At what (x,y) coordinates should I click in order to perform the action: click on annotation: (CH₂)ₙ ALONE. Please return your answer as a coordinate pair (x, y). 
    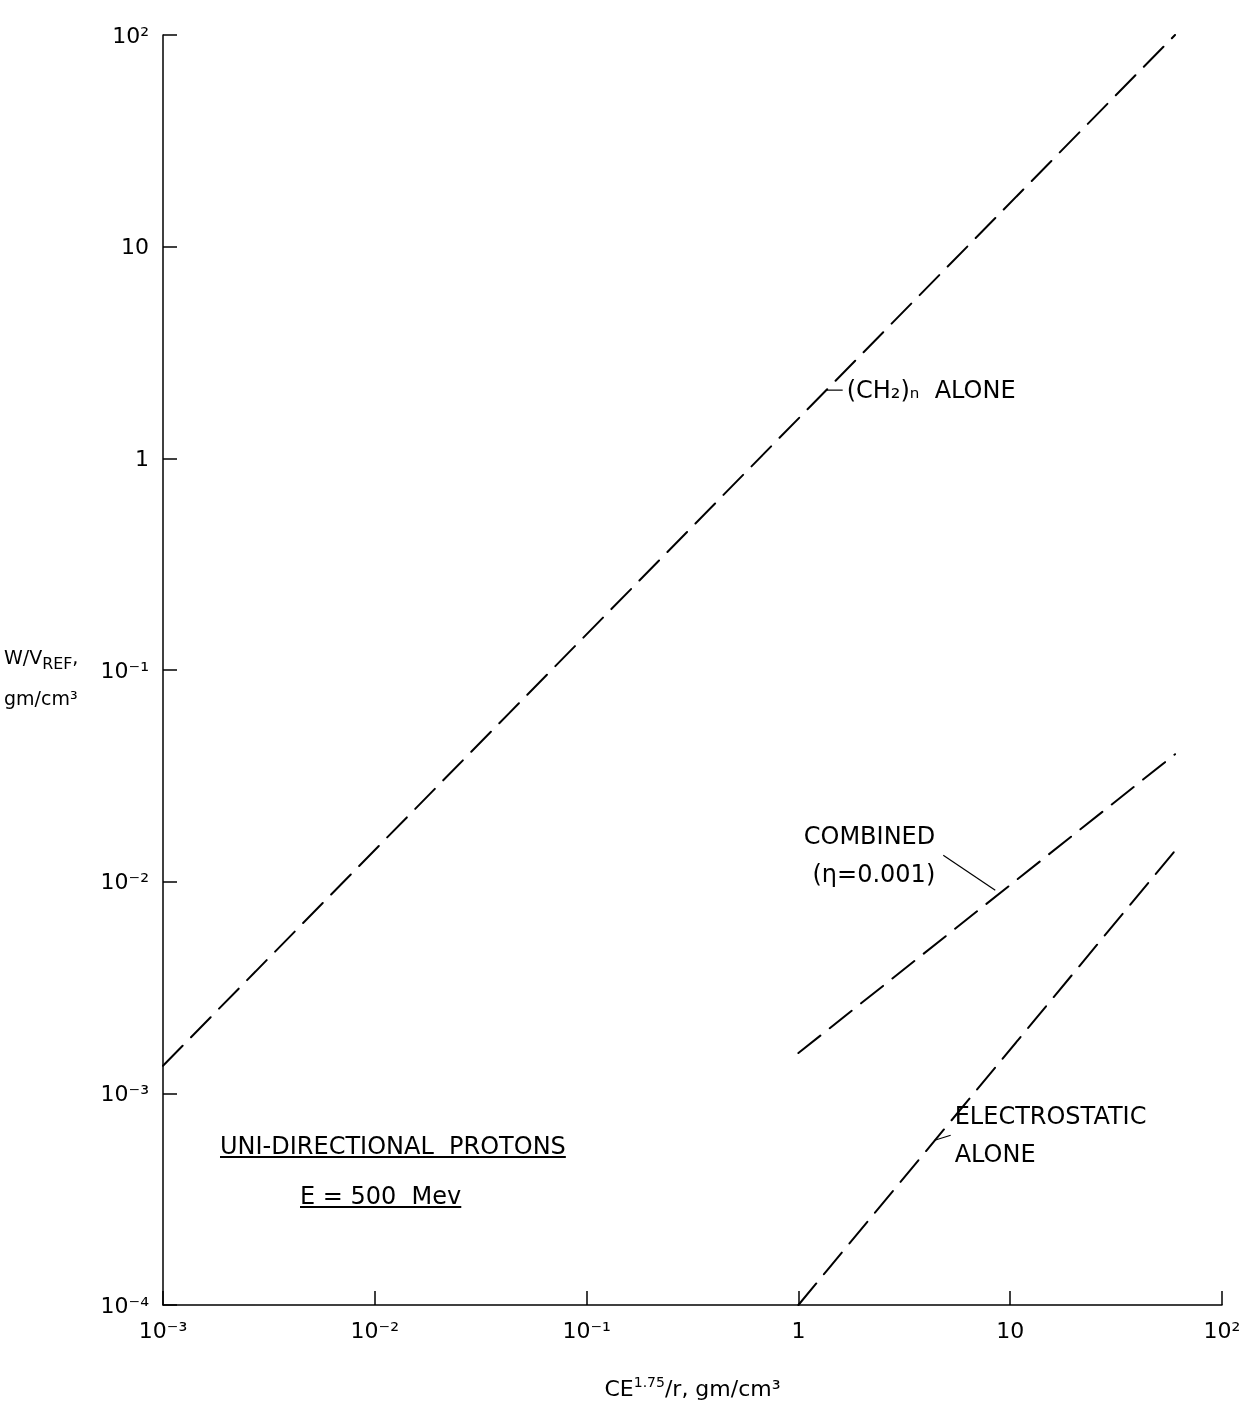
    Looking at the image, I should click on (931, 390).